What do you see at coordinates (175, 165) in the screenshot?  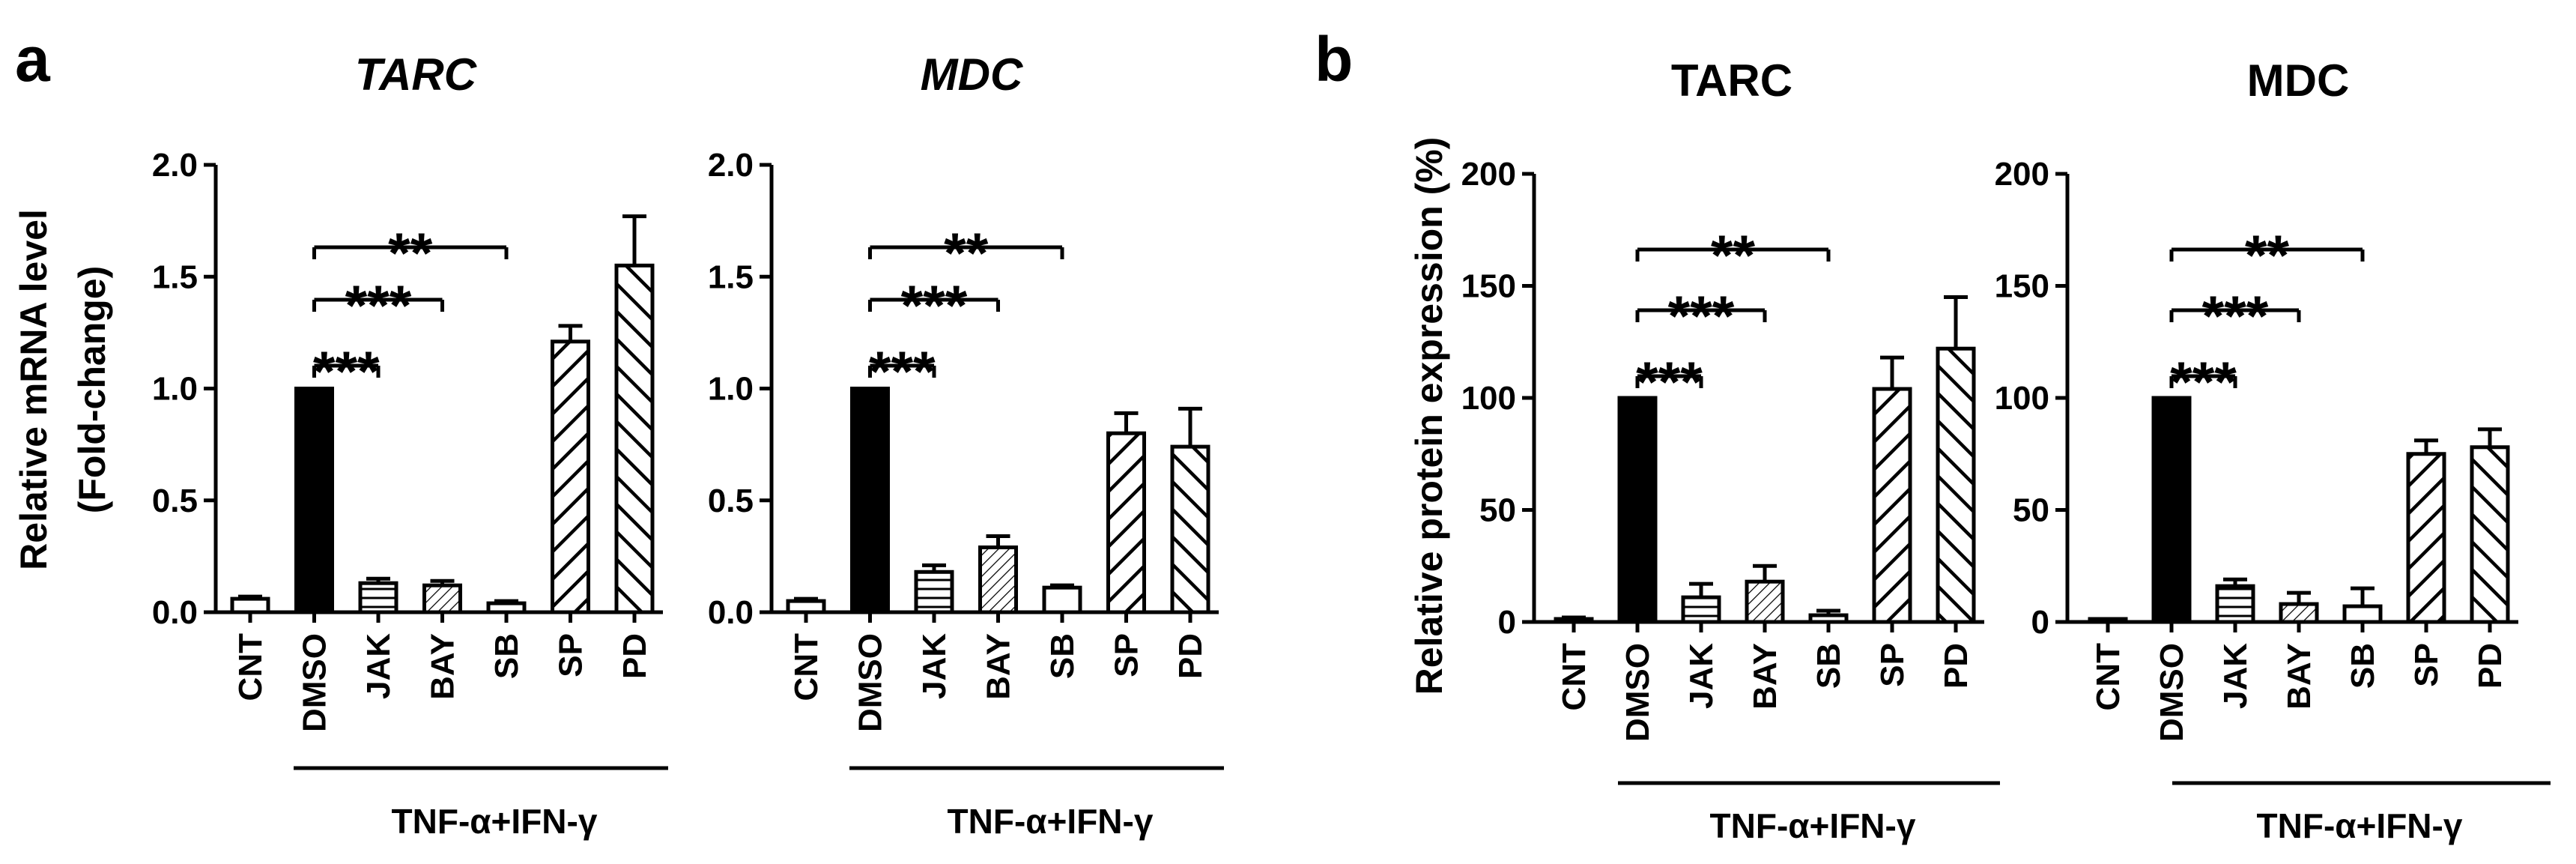 I see `y-tick-label: 2.0` at bounding box center [175, 165].